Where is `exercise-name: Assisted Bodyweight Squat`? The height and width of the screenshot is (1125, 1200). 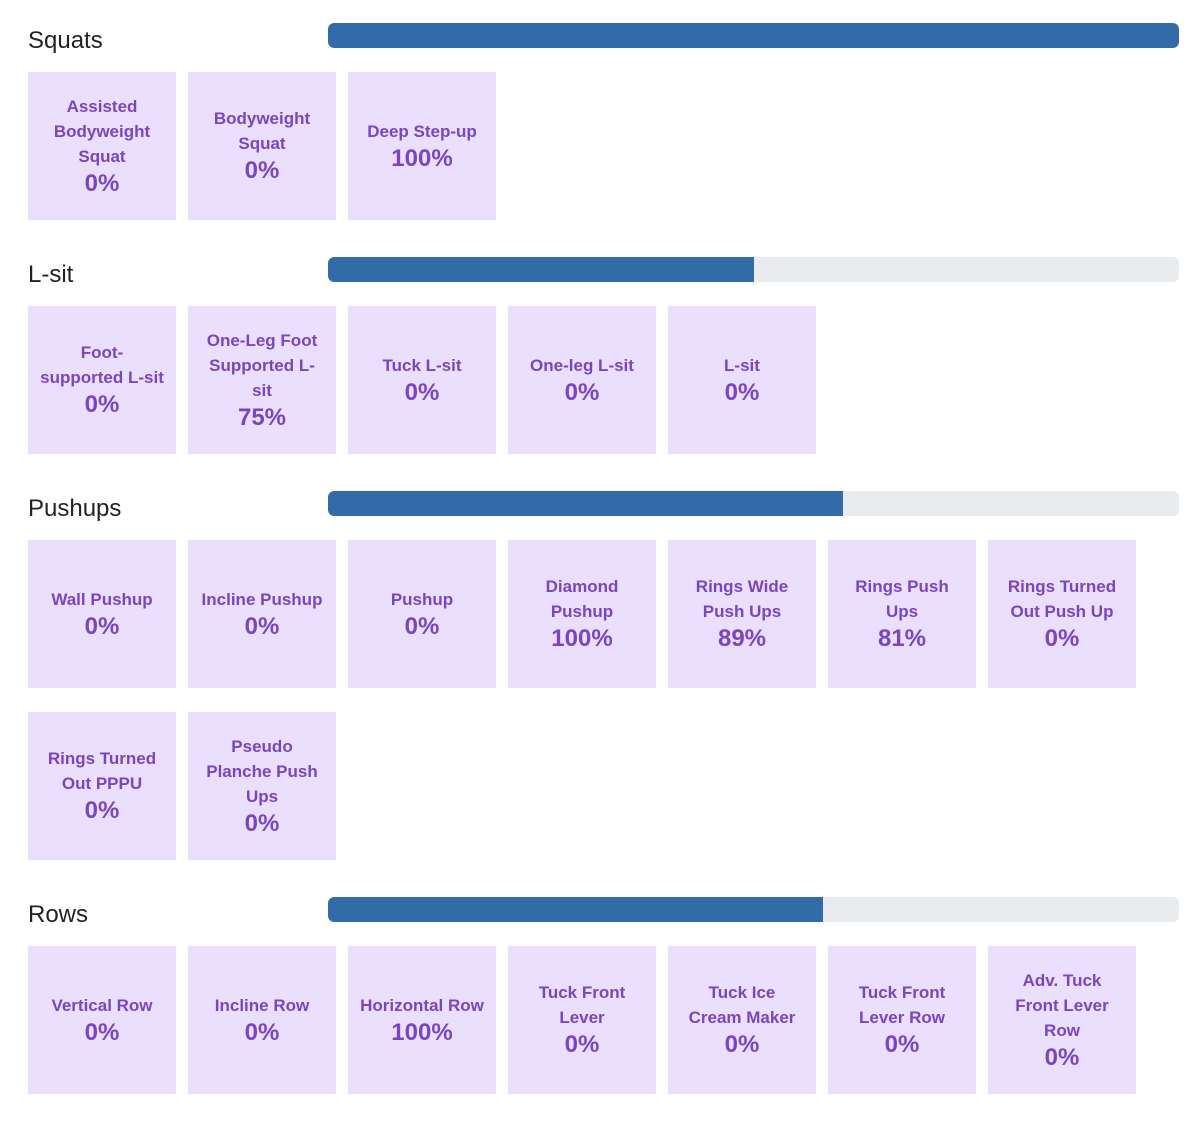 exercise-name: Assisted Bodyweight Squat is located at coordinates (102, 131).